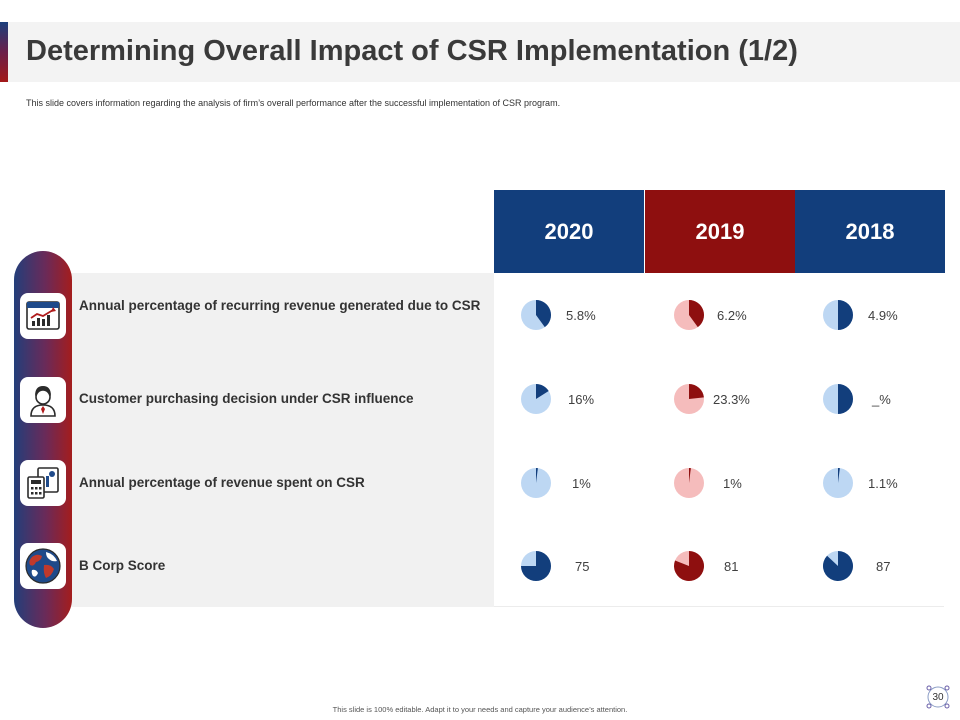  Describe the element at coordinates (748, 566) in the screenshot. I see `cell-r3-c1: 81` at that location.